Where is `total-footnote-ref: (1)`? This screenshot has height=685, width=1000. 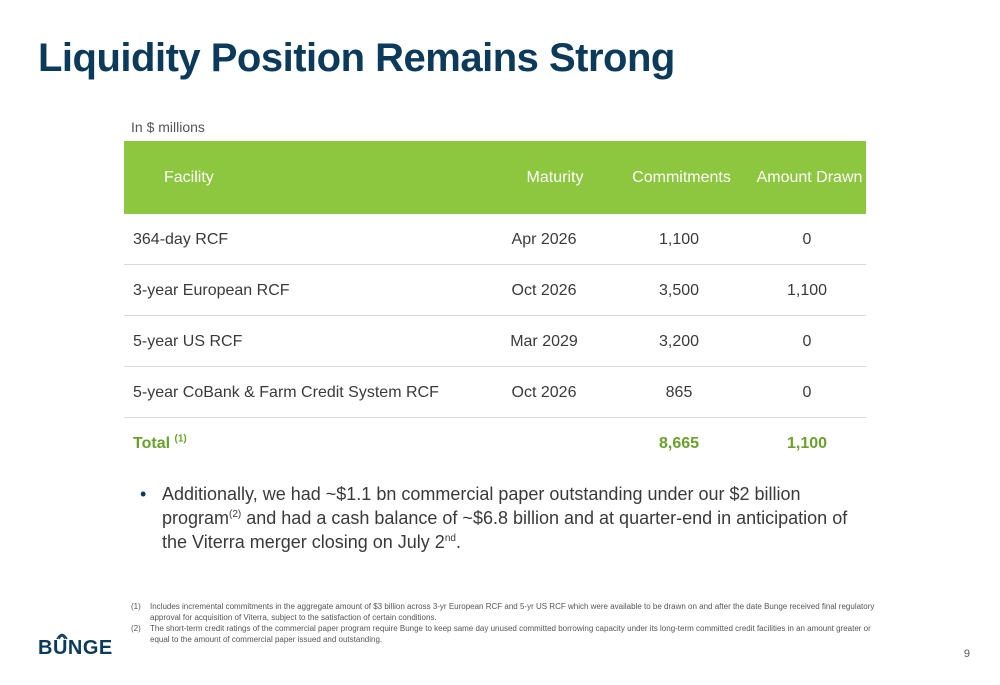
total-footnote-ref: (1) is located at coordinates (180, 439).